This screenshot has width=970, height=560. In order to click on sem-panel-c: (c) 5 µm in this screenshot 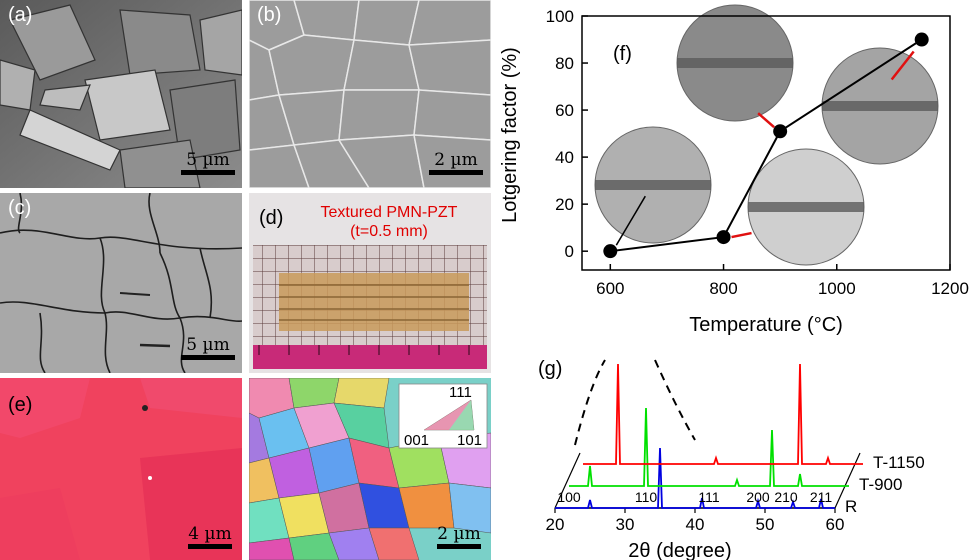, I will do `click(121, 283)`.